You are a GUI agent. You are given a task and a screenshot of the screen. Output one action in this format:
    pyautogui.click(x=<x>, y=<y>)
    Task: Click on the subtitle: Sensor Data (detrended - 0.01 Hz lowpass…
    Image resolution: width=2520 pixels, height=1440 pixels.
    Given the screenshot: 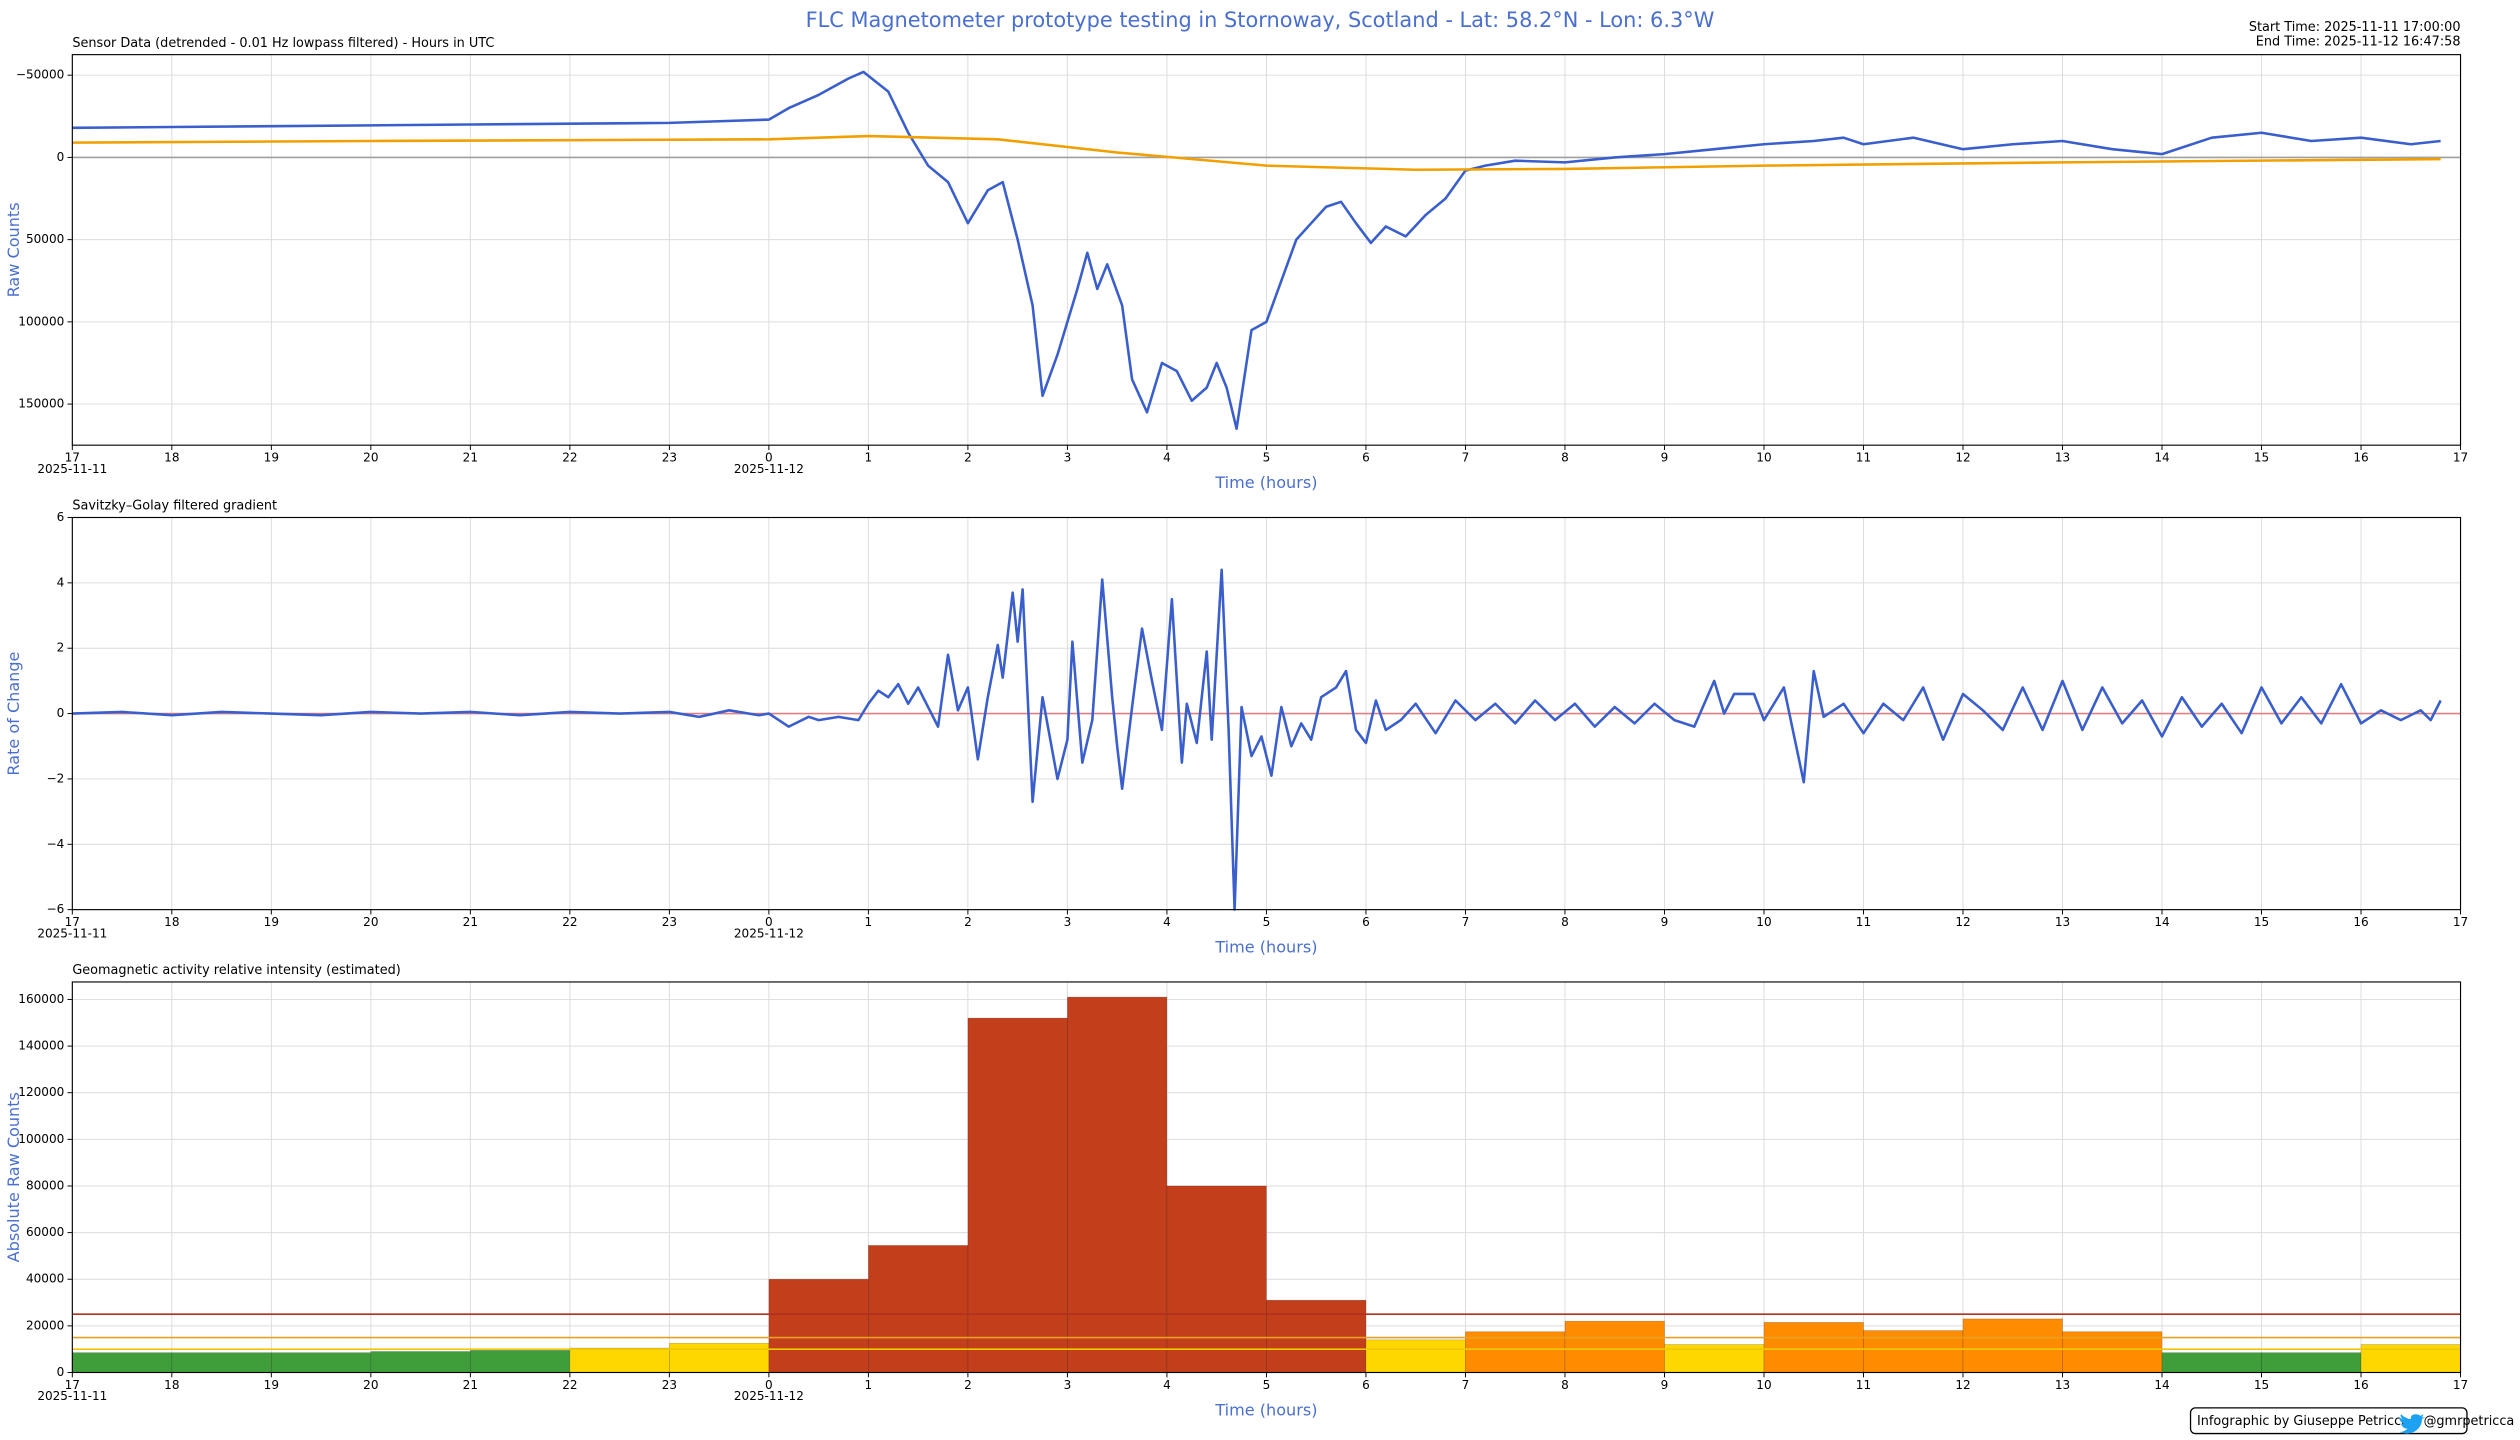 What is the action you would take?
    pyautogui.click(x=283, y=43)
    